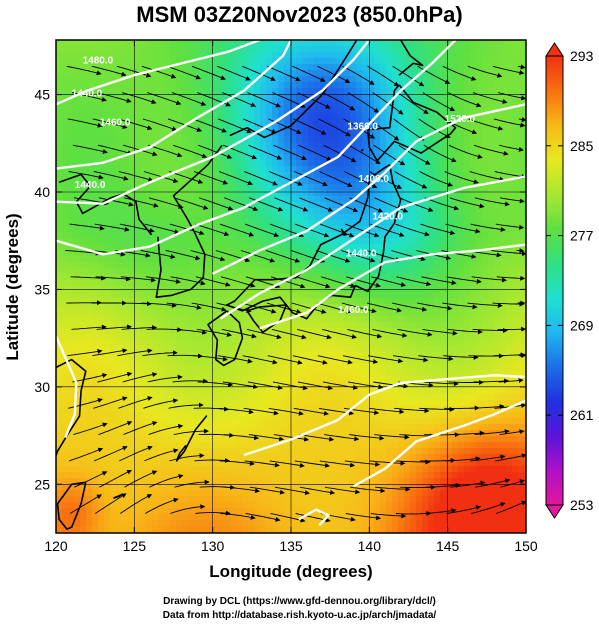  I want to click on contour-label: 1440.0, so click(361, 253).